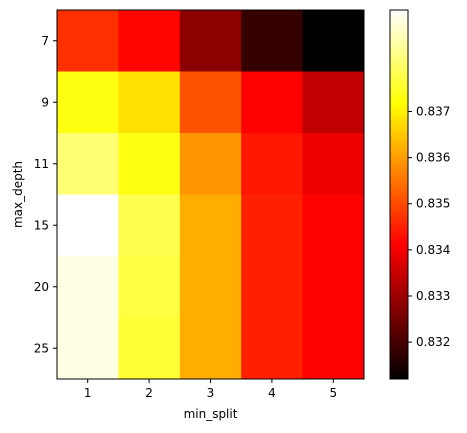 The image size is (467, 433). I want to click on colorbar-tick-label: 0.836, so click(433, 158).